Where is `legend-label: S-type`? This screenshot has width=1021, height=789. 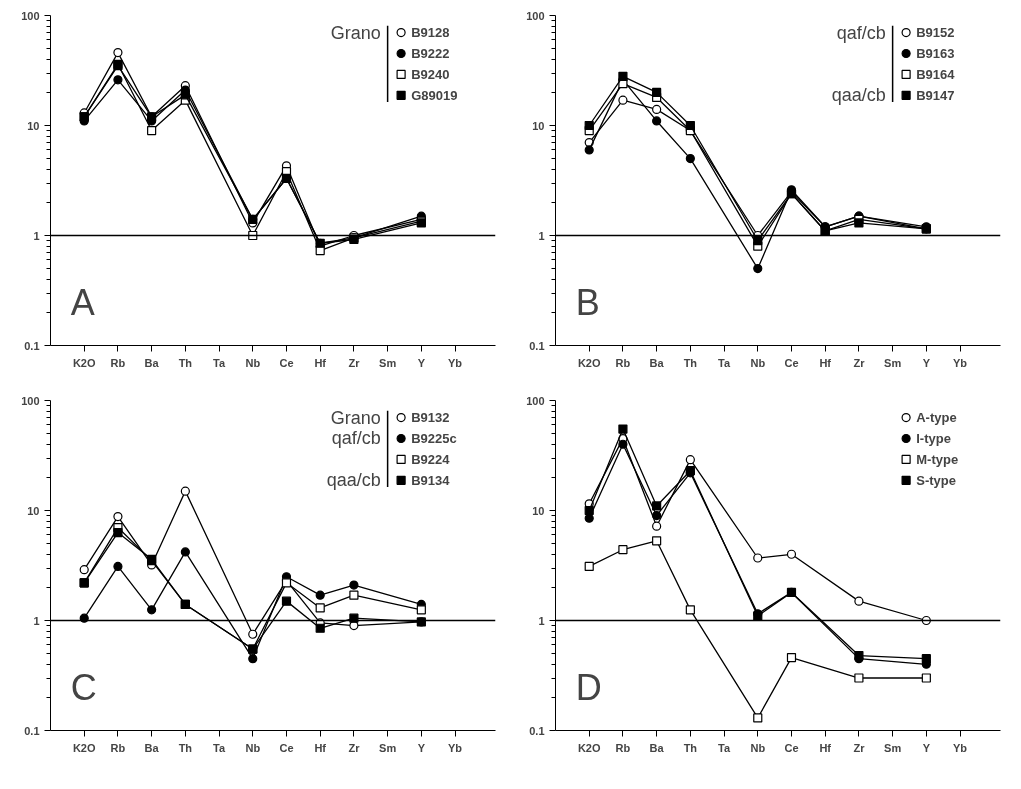
legend-label: S-type is located at coordinates (936, 480).